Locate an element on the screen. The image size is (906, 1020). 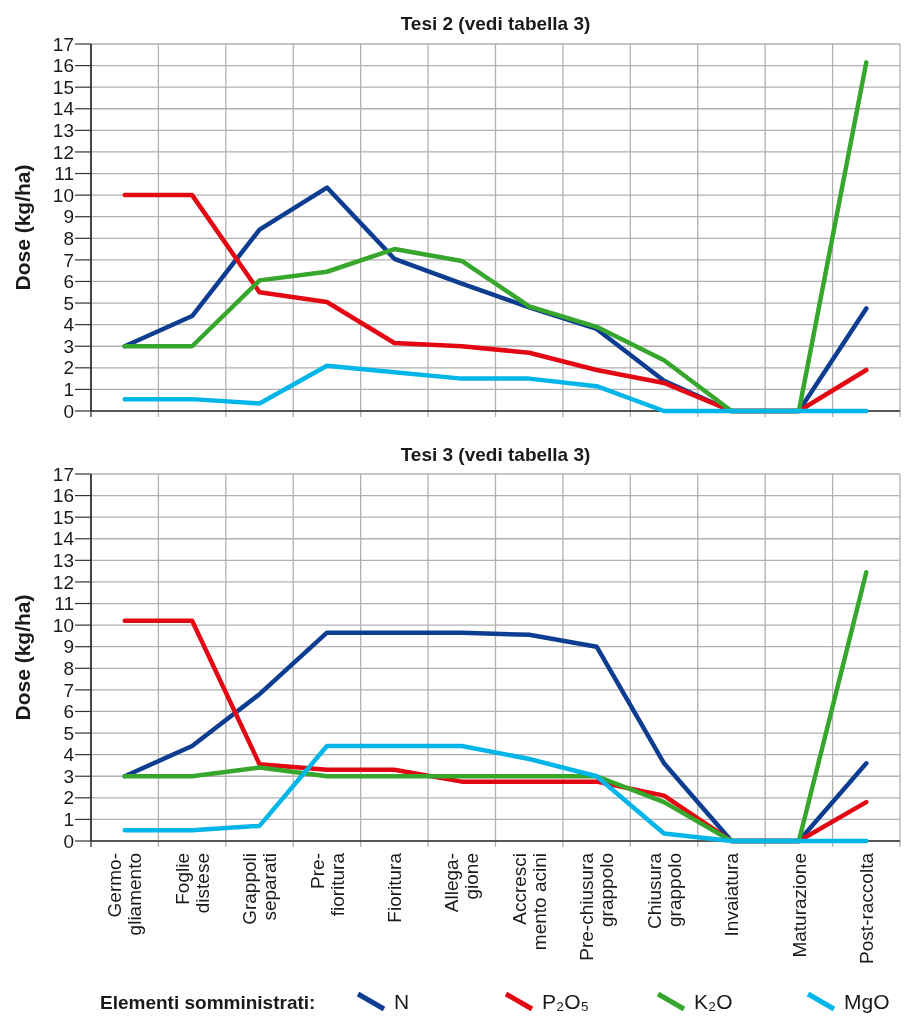
x-tick-label: Invaiatura is located at coordinates (732, 894).